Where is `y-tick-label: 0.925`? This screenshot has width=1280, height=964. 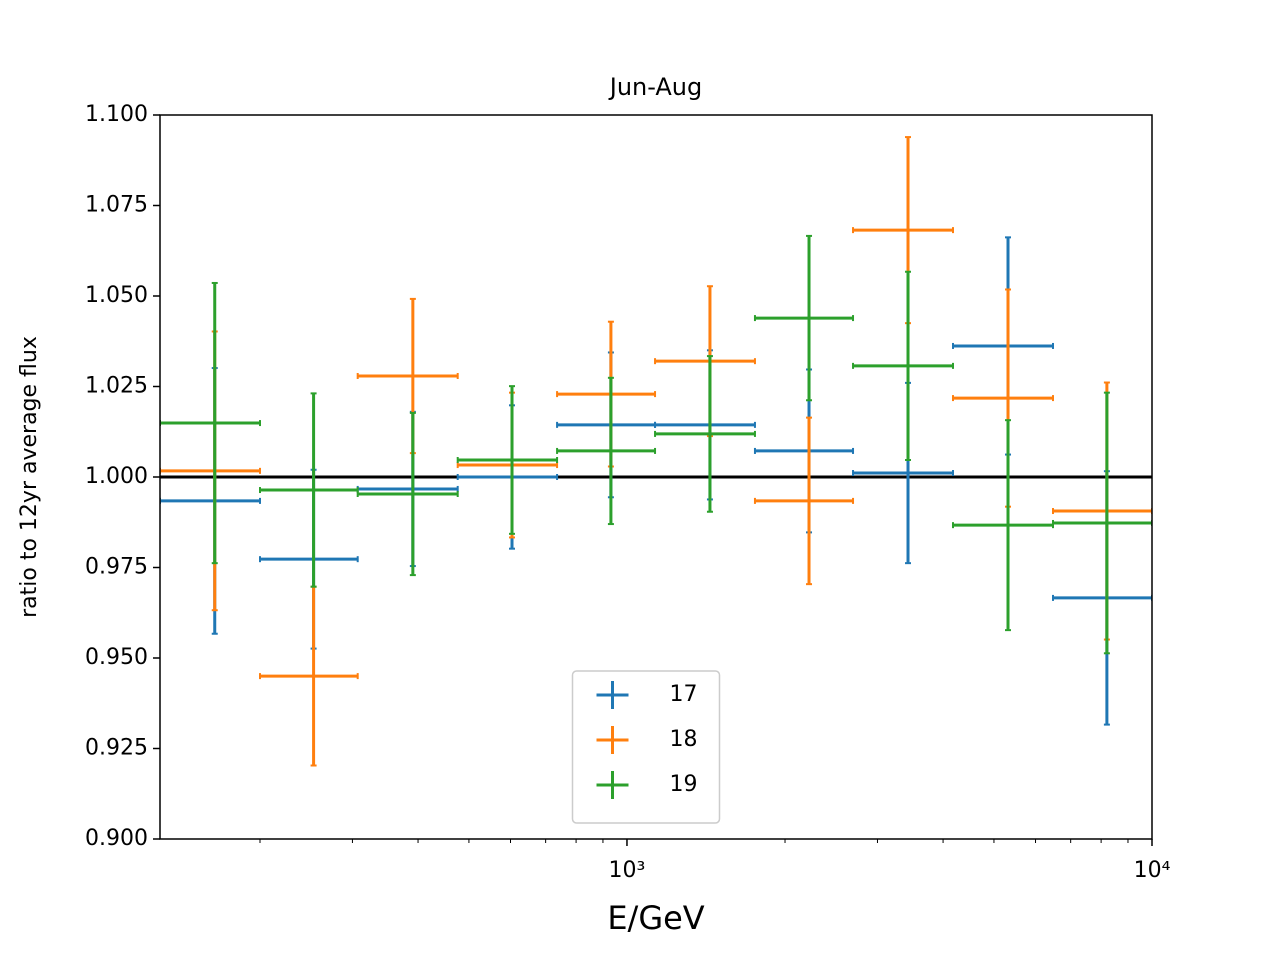 y-tick-label: 0.925 is located at coordinates (116, 748).